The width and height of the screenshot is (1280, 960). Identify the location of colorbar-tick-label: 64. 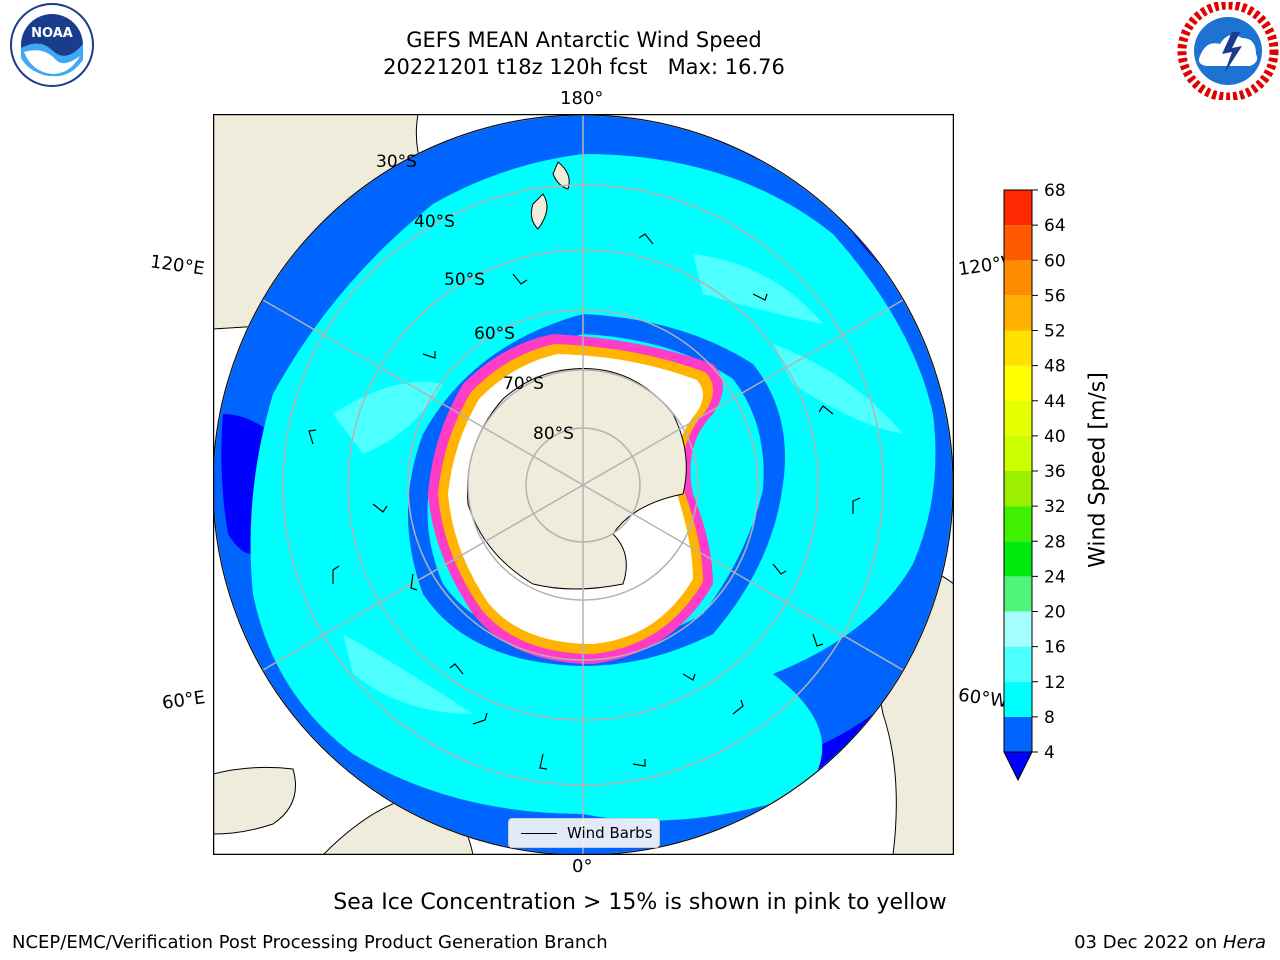
(1055, 226).